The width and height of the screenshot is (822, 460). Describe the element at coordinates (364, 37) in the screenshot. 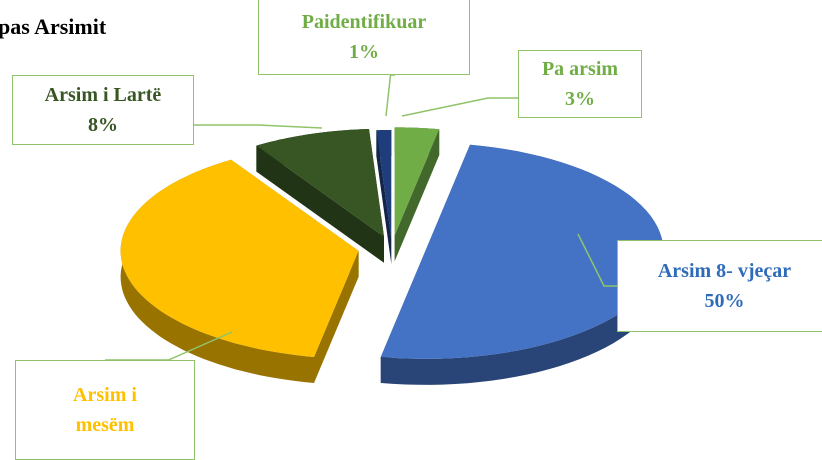

I see `data-label: Paidentifikuar 1%` at that location.